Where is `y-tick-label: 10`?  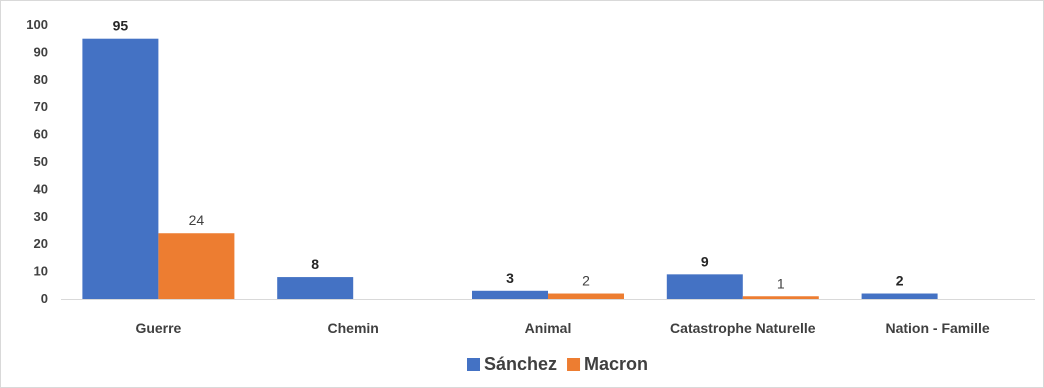
y-tick-label: 10 is located at coordinates (41, 271).